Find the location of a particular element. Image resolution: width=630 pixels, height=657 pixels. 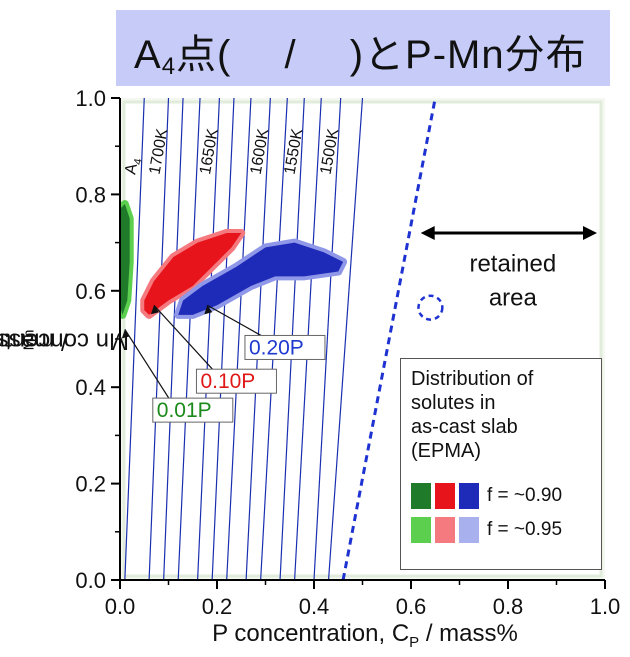

y-tick-label: 0.6 is located at coordinates (90, 291).